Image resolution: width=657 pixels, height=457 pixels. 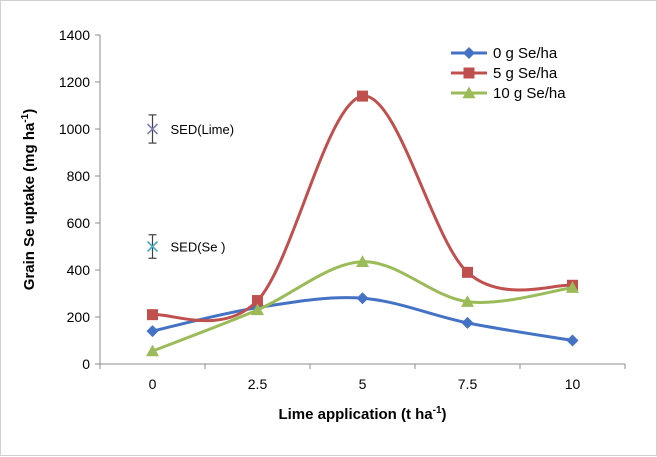 What do you see at coordinates (525, 73) in the screenshot?
I see `legend-label-1: 5 g Se/ha` at bounding box center [525, 73].